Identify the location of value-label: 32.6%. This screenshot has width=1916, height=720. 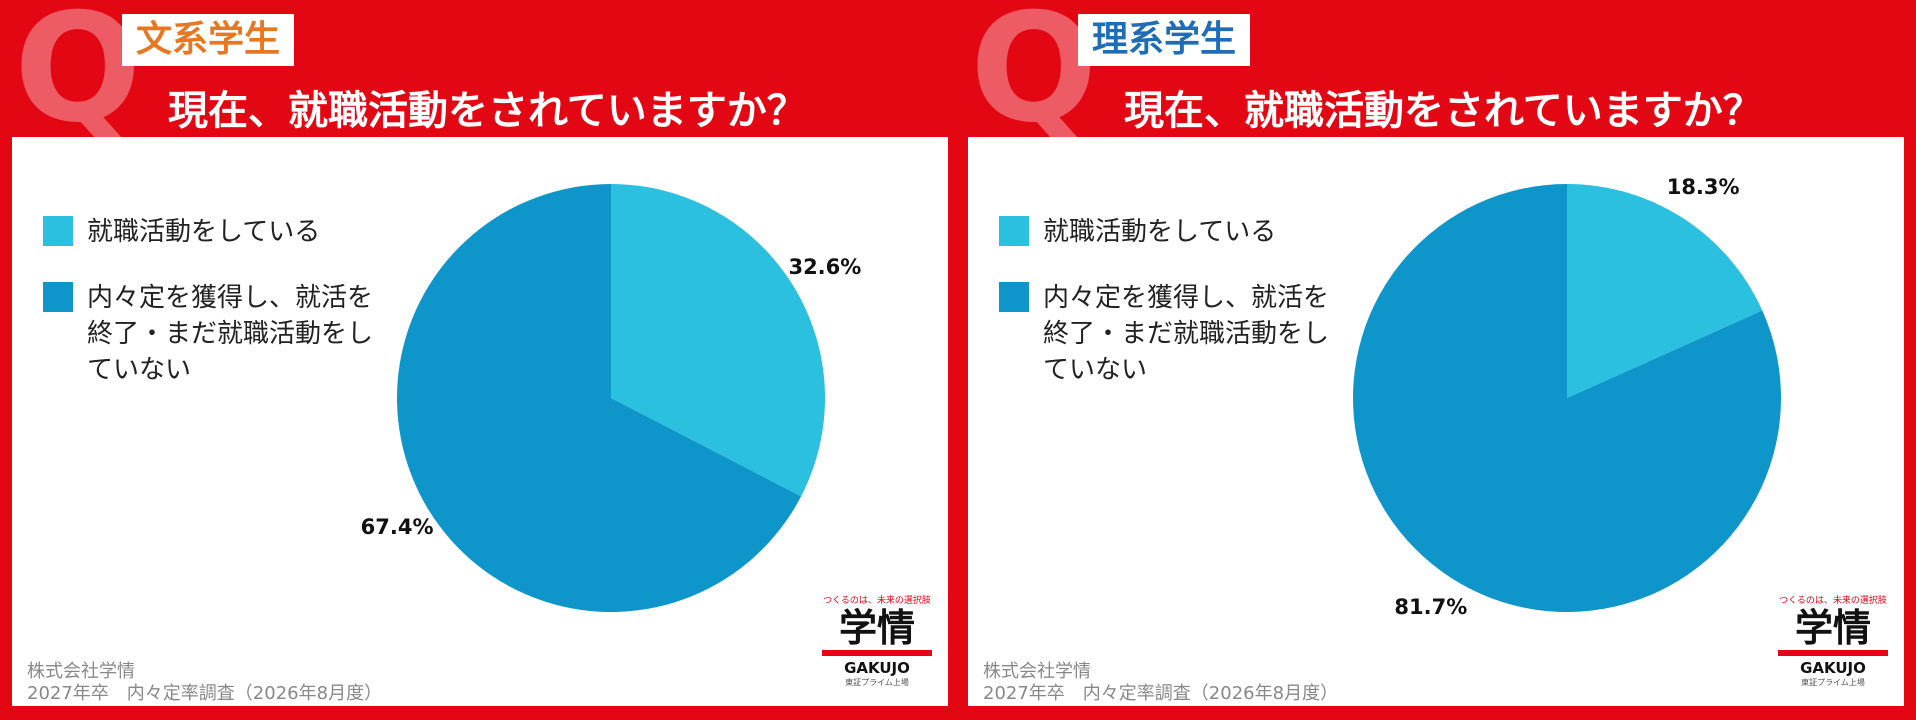
(824, 267).